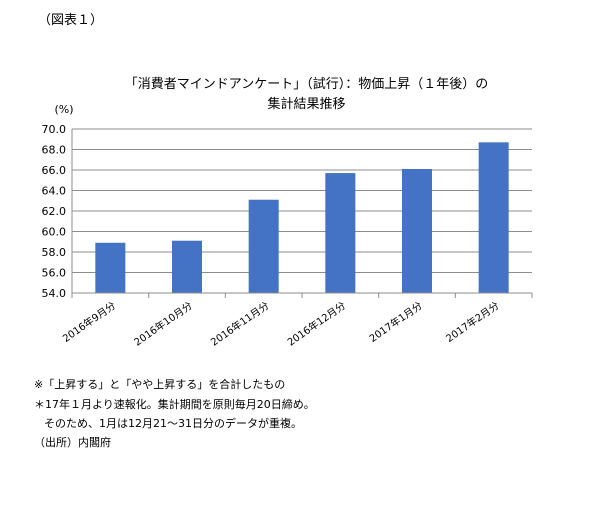 The height and width of the screenshot is (507, 613). I want to click on y-tick-label: 54.0, so click(54, 293).